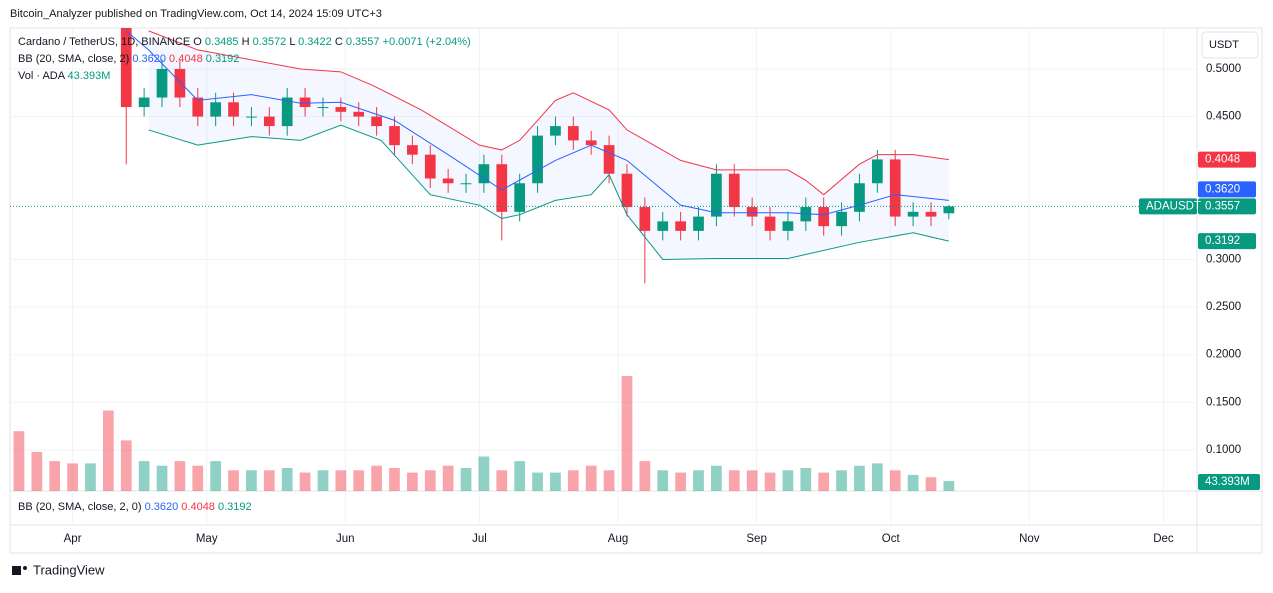  I want to click on ticker-label: ADAUSDT, so click(1173, 206).